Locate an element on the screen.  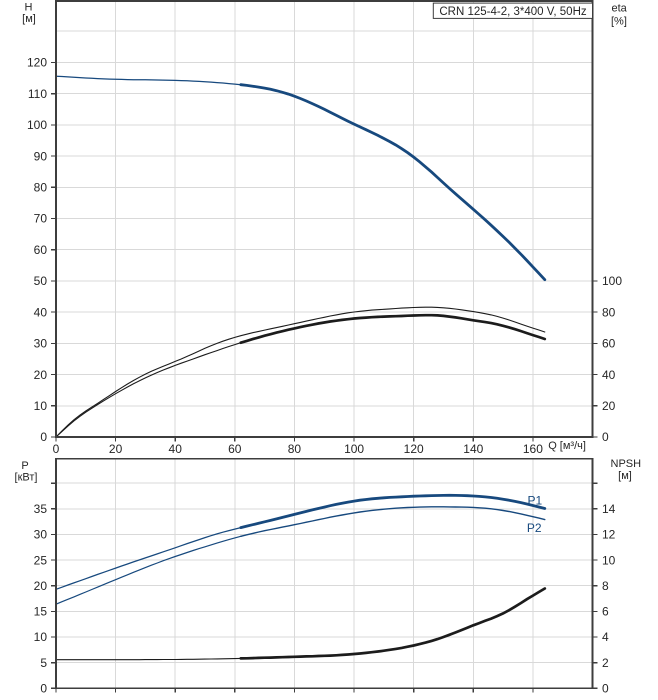
svg-text: 6 is located at coordinates (605, 612).